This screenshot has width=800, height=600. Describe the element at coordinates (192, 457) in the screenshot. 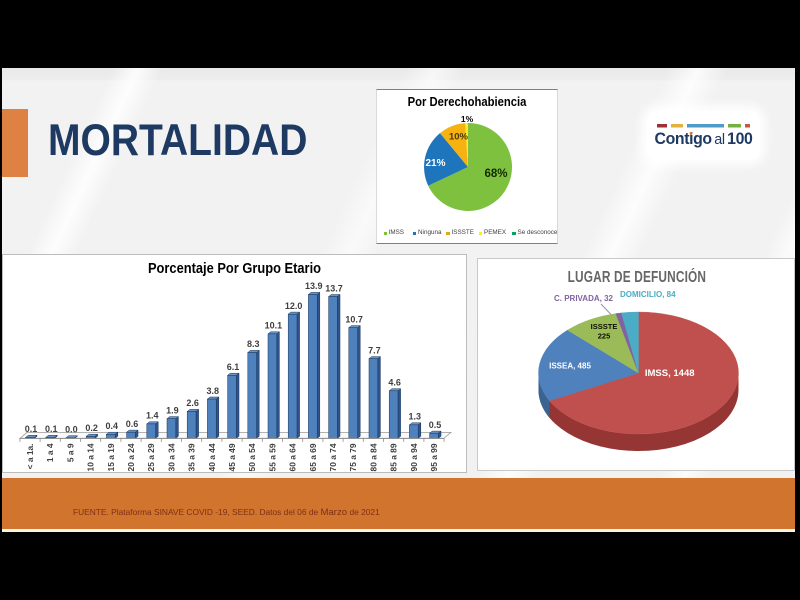

I see `svg-text: 35 a 39` at that location.